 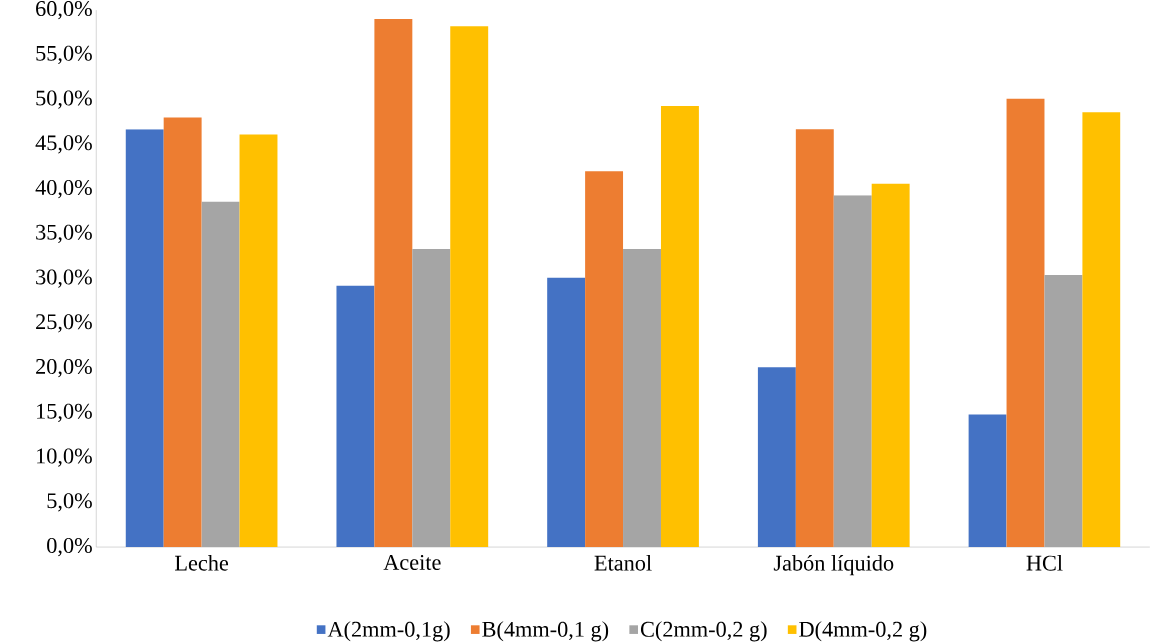 What do you see at coordinates (69, 502) in the screenshot?
I see `y-tick-label: 5,0%` at bounding box center [69, 502].